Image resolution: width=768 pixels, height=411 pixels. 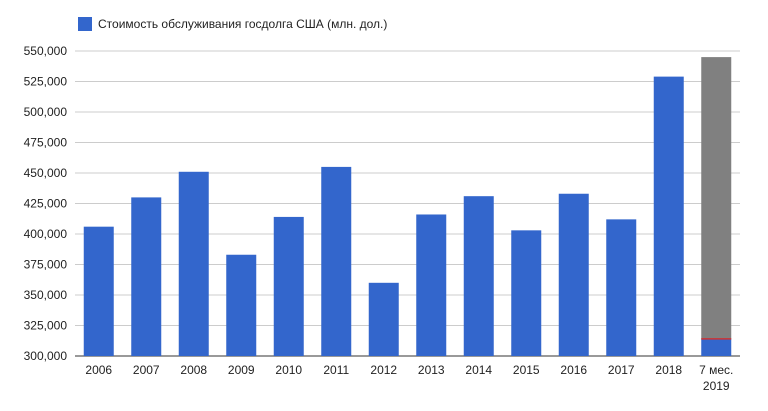 What do you see at coordinates (46, 356) in the screenshot?
I see `y-tick-label: 300,000` at bounding box center [46, 356].